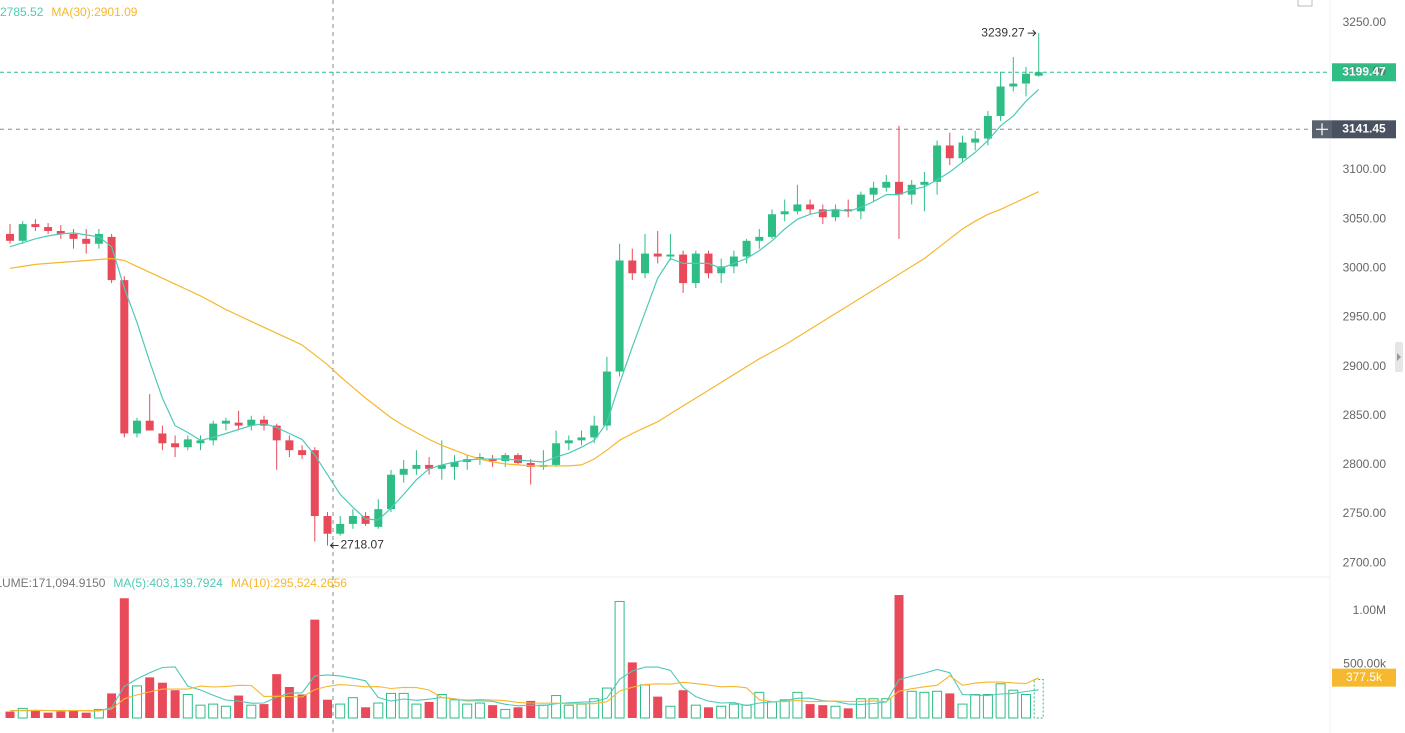  What do you see at coordinates (1365, 317) in the screenshot?
I see `y-tick-label: 2950.00` at bounding box center [1365, 317].